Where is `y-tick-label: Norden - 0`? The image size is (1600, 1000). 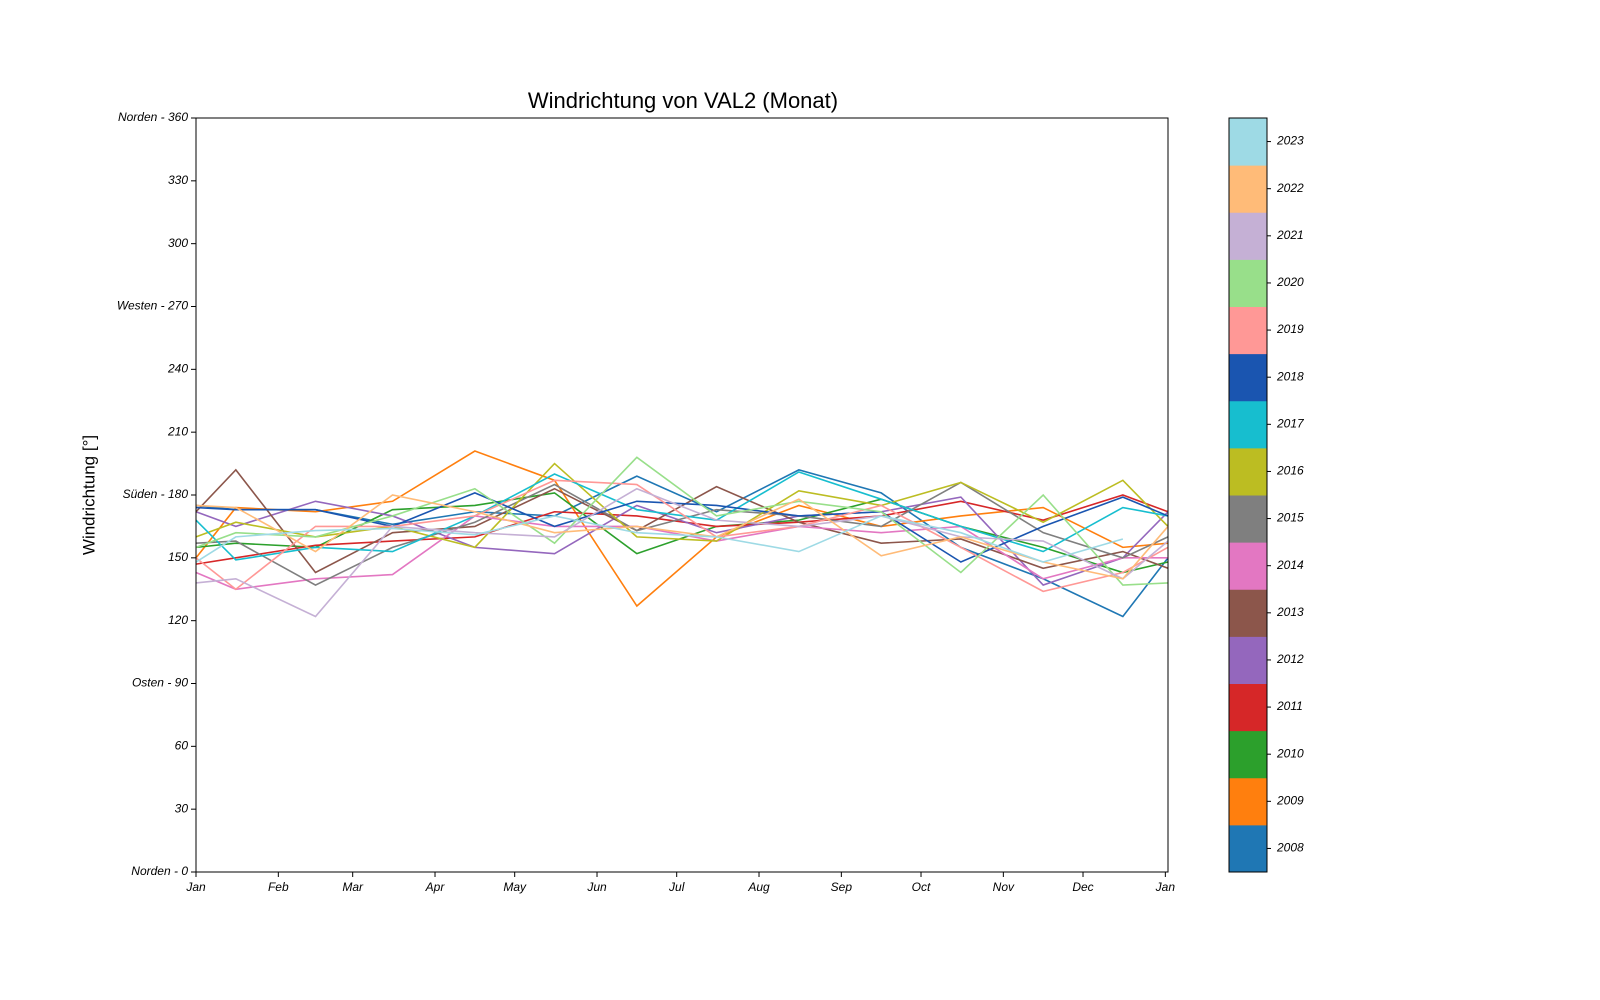
y-tick-label: Norden - 0 is located at coordinates (159, 871).